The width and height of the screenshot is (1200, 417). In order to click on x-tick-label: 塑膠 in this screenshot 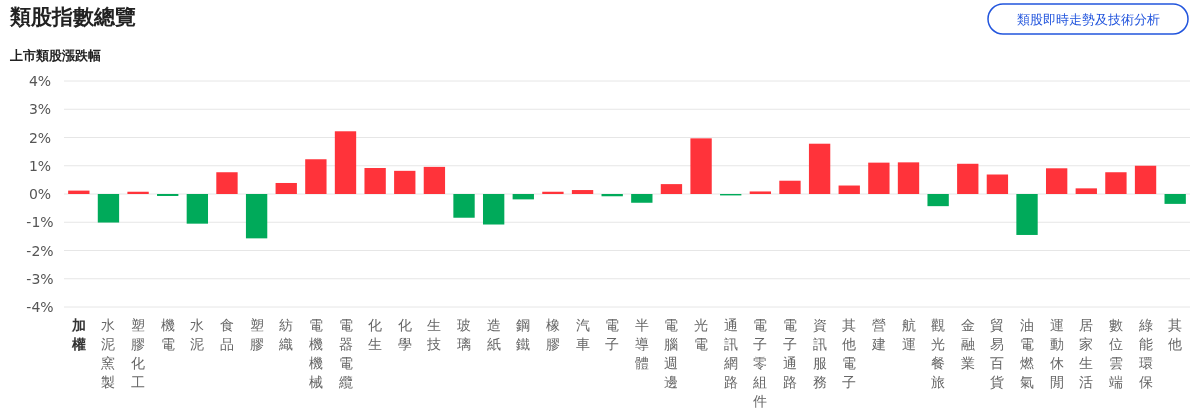, I will do `click(256, 334)`.